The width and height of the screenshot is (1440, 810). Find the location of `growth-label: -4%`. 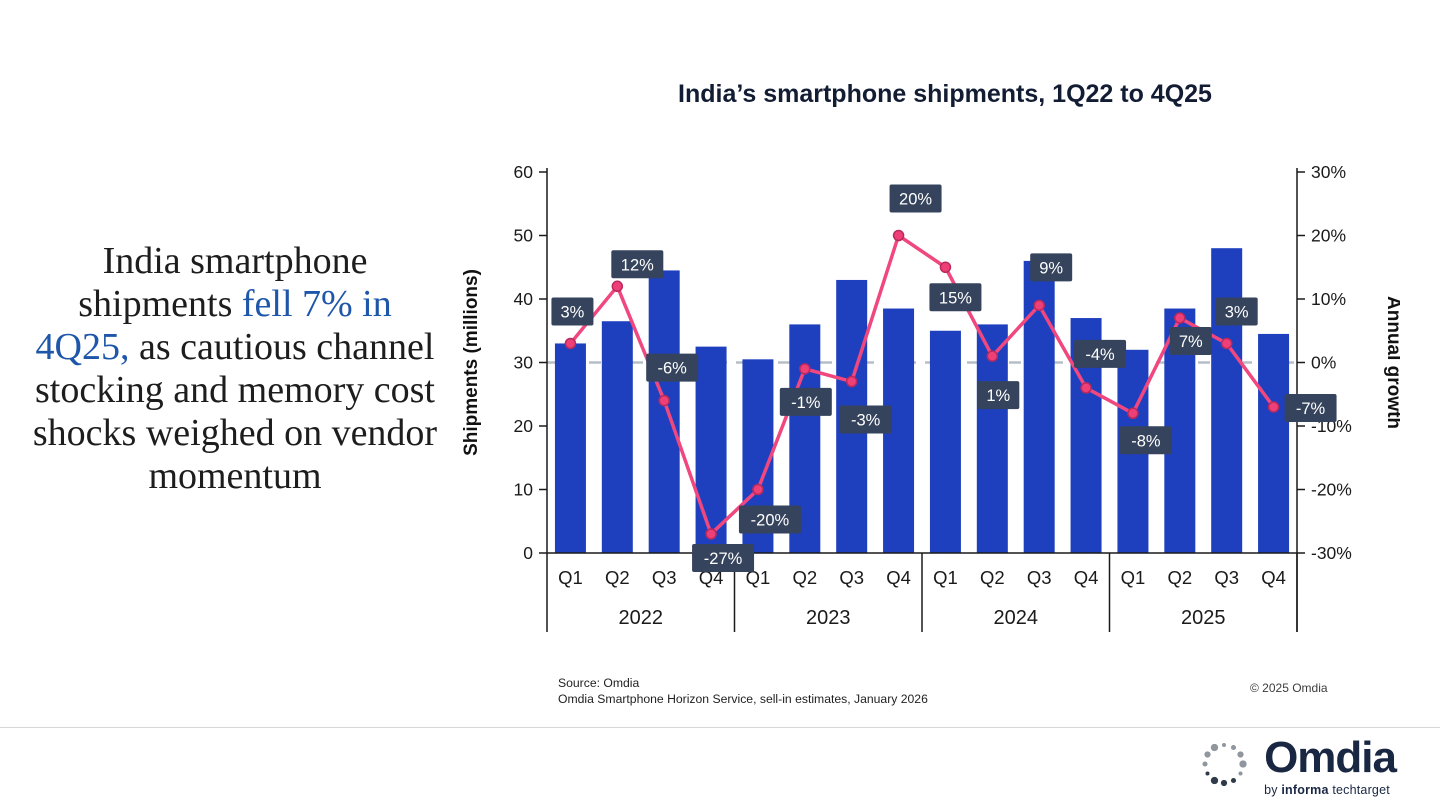

growth-label: -4% is located at coordinates (1100, 353).